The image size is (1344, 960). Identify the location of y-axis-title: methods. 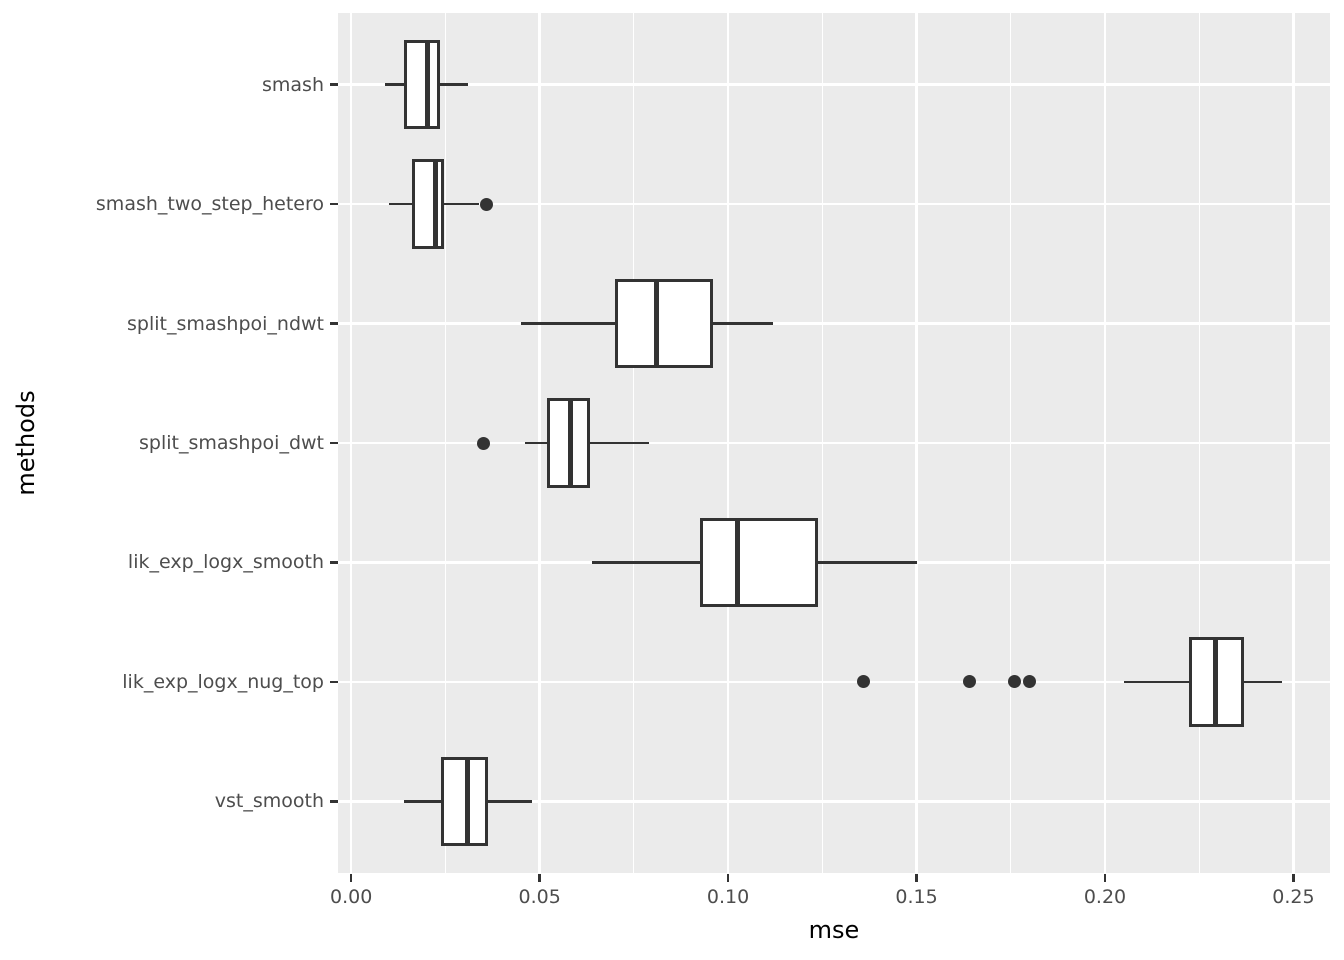
(26, 443).